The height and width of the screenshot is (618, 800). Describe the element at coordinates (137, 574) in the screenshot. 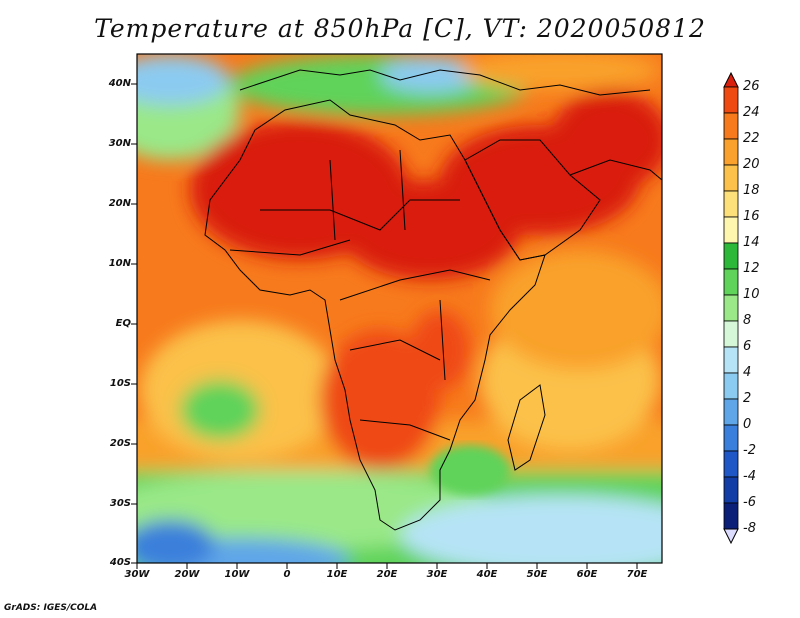

I see `lon-label: 30W` at that location.